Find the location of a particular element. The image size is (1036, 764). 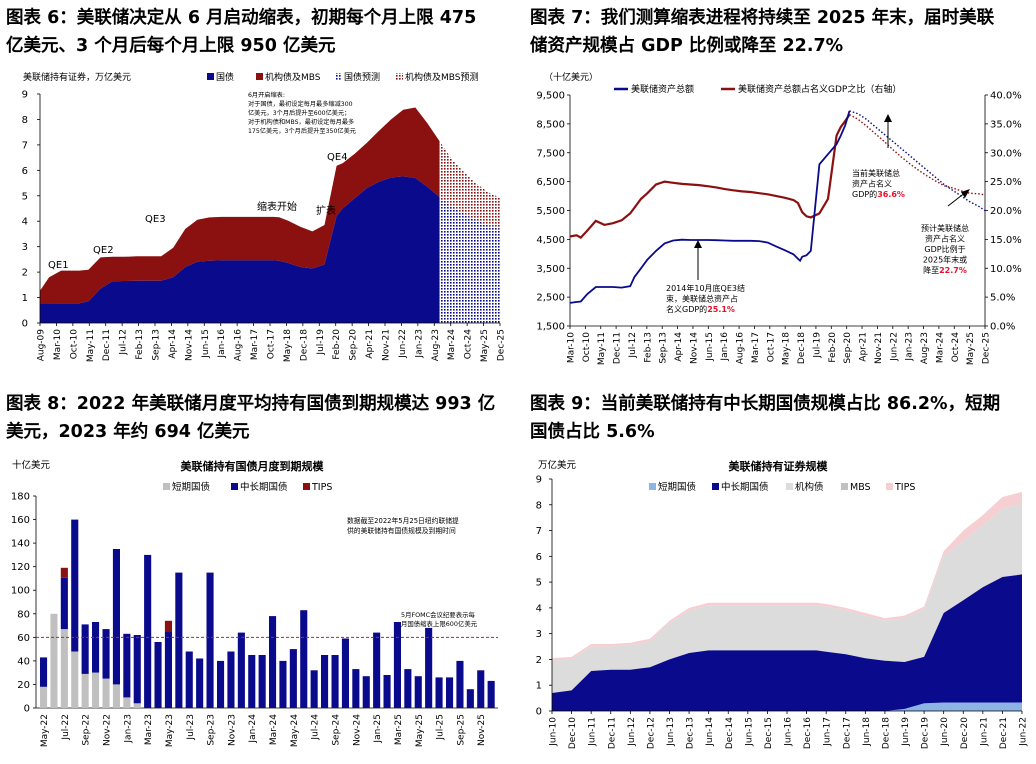

fig6-annotation: QE4 is located at coordinates (337, 157).